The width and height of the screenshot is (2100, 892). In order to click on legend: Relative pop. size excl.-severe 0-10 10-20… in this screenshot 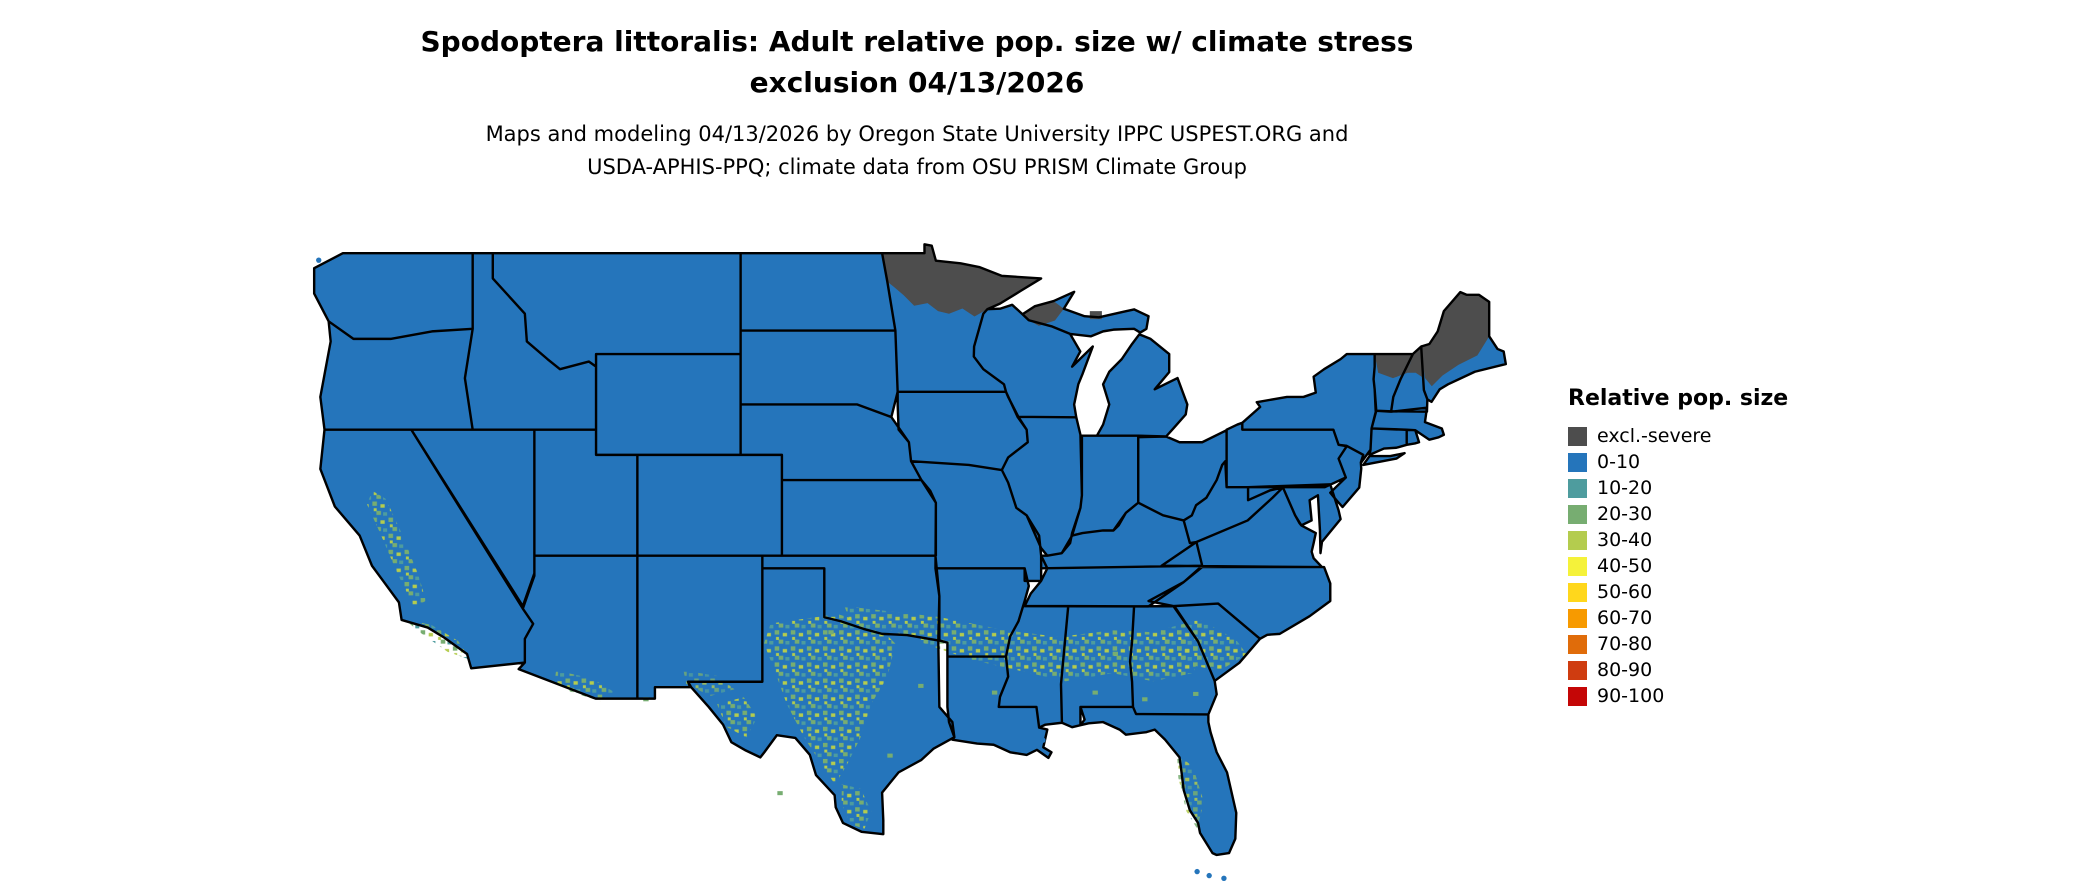, I will do `click(1698, 547)`.